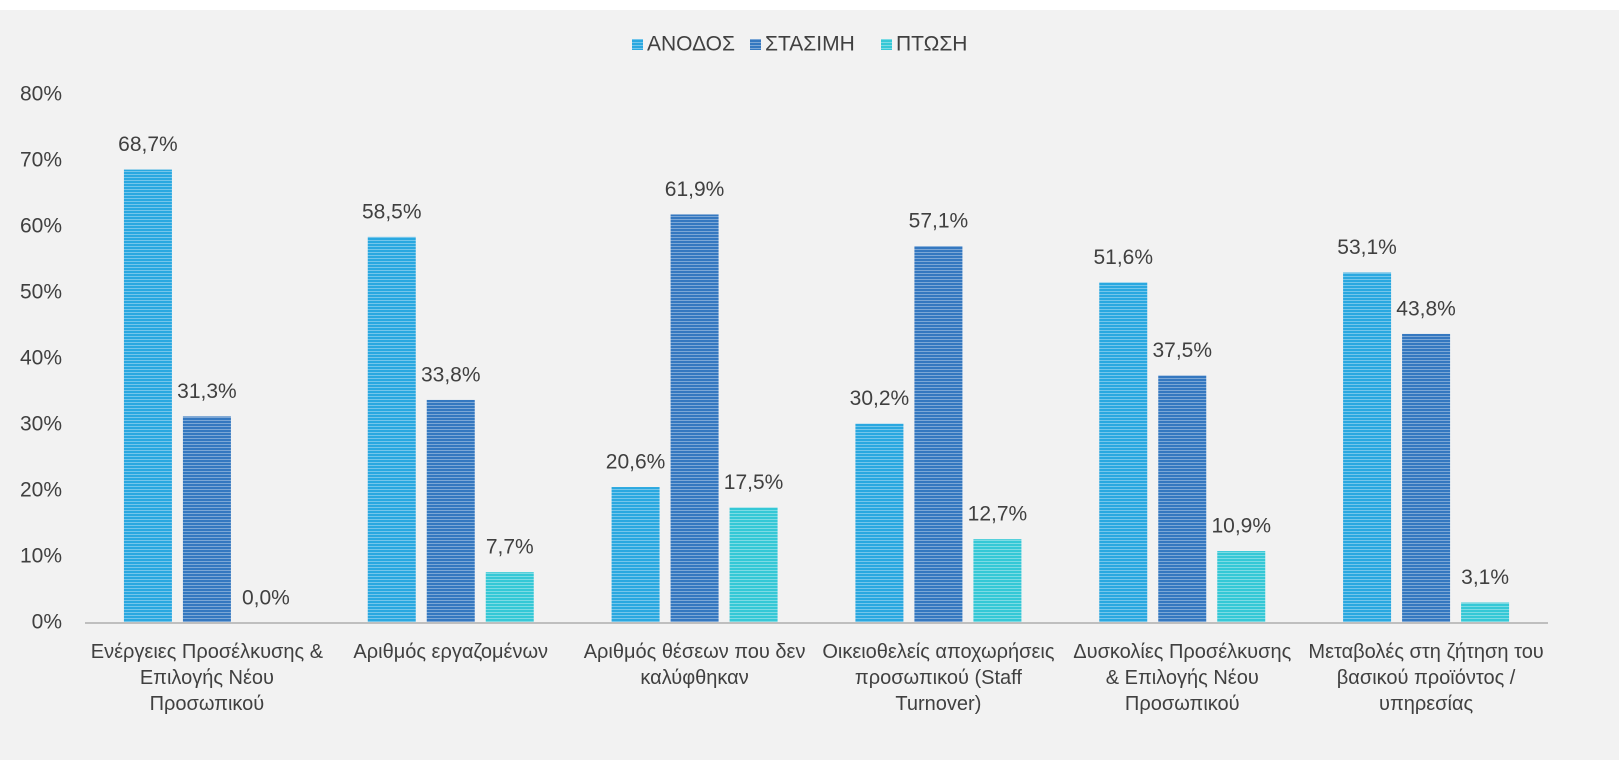 The height and width of the screenshot is (783, 1619). I want to click on value-label: 30,2%, so click(880, 398).